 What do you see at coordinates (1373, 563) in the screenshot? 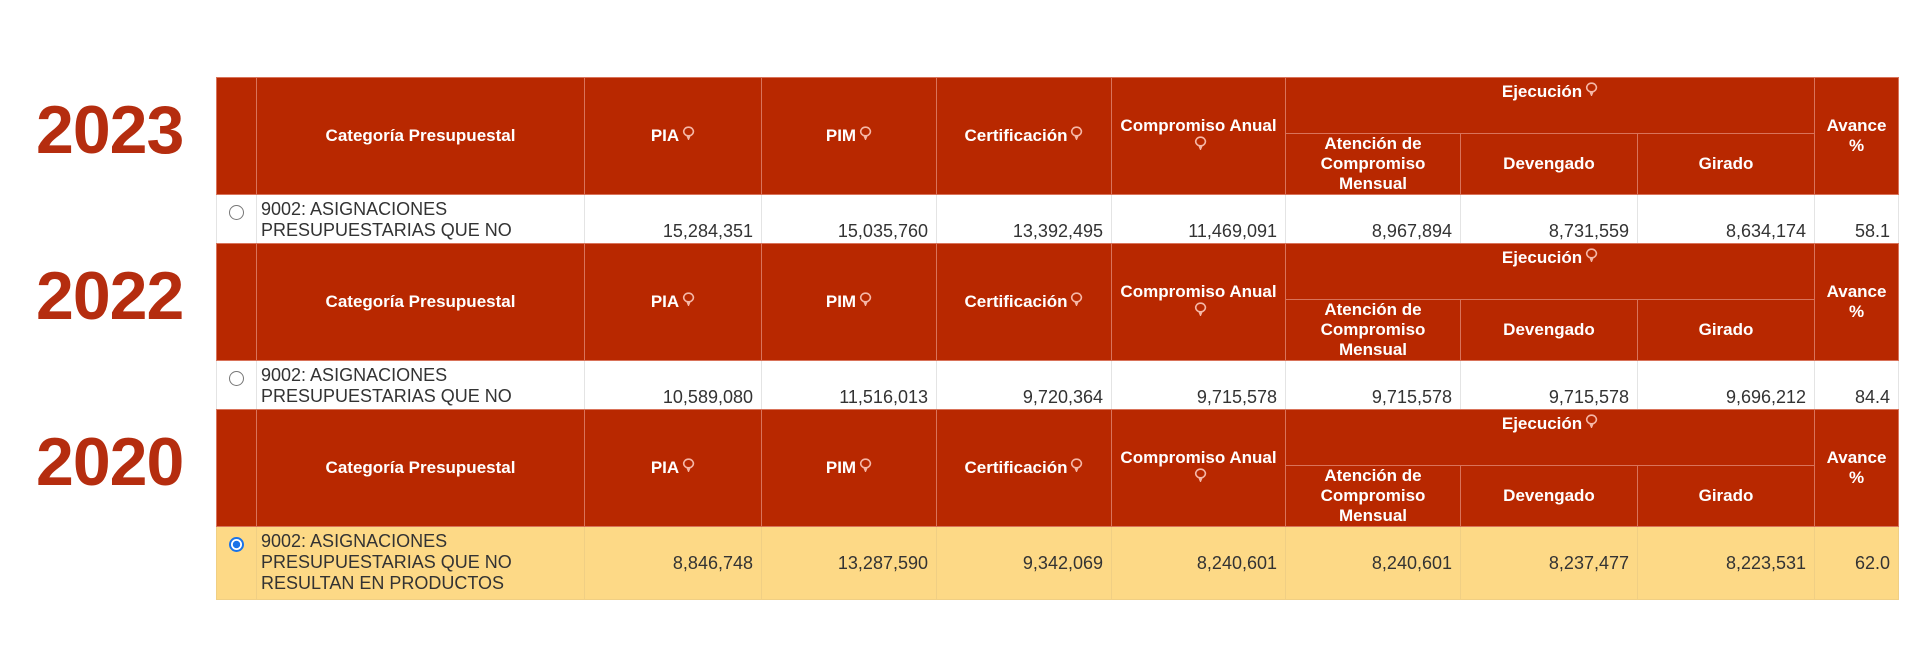
I see `cell-atencion: 8,240,601` at bounding box center [1373, 563].